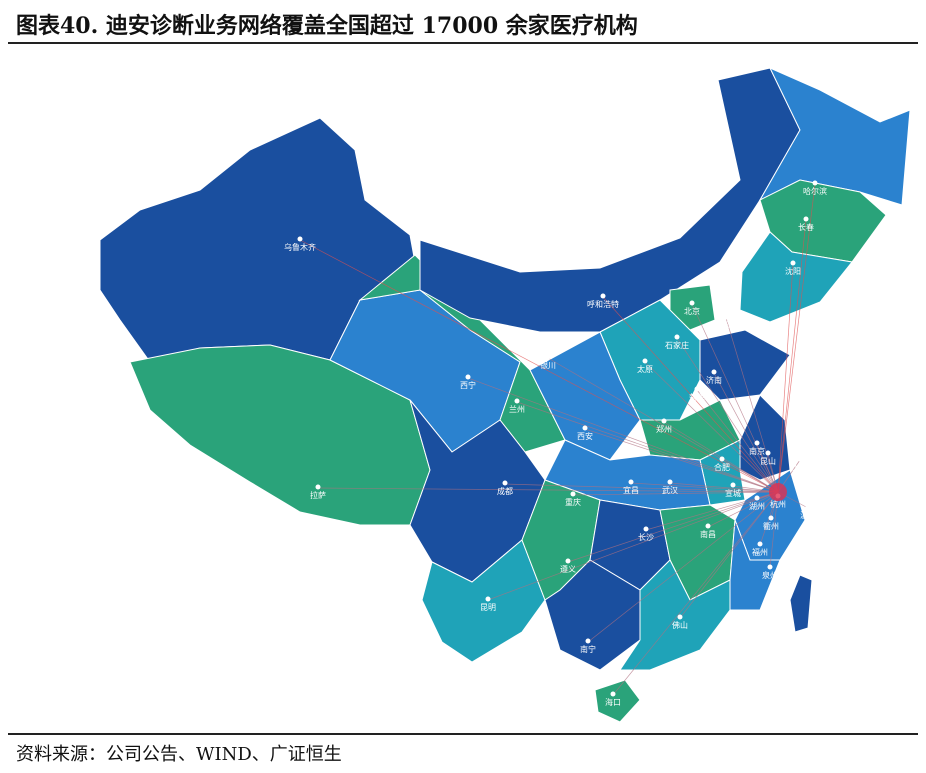 This screenshot has width=926, height=773. Describe the element at coordinates (770, 575) in the screenshot. I see `city-label: 泉州` at that location.